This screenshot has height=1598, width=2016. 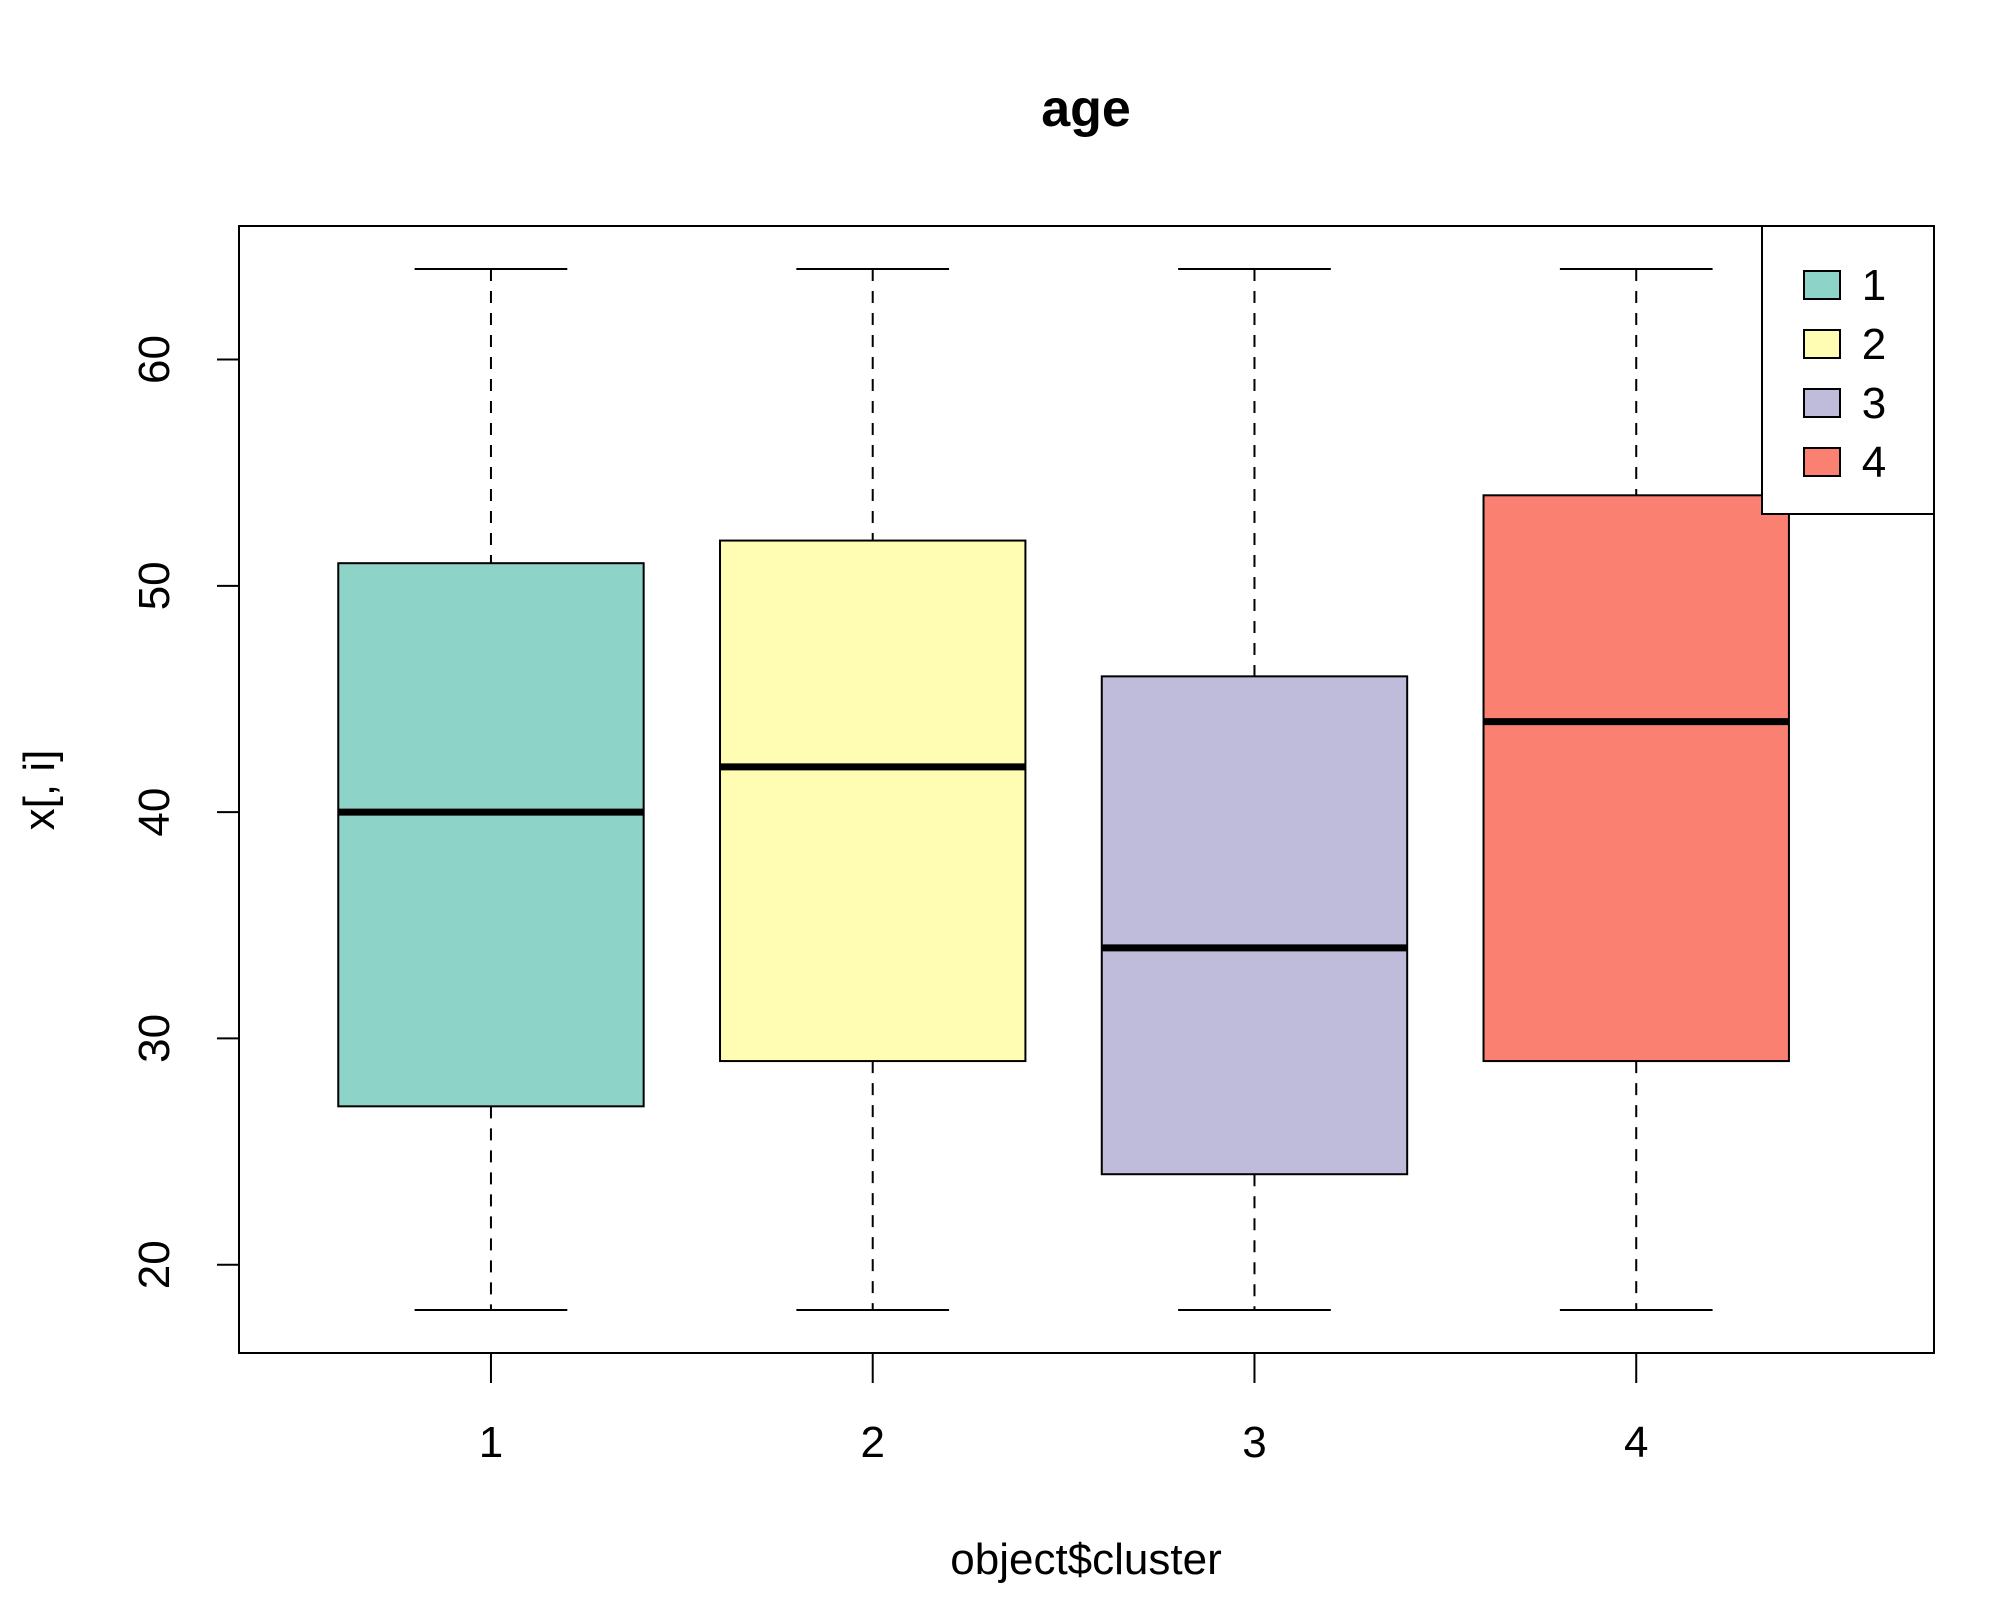 What do you see at coordinates (184, 812) in the screenshot?
I see `y-axis: 20 30 40 50 60` at bounding box center [184, 812].